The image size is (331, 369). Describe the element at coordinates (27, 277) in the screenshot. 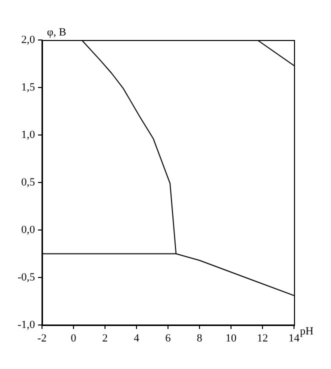

I see `y-tick-label: -0,5` at that location.